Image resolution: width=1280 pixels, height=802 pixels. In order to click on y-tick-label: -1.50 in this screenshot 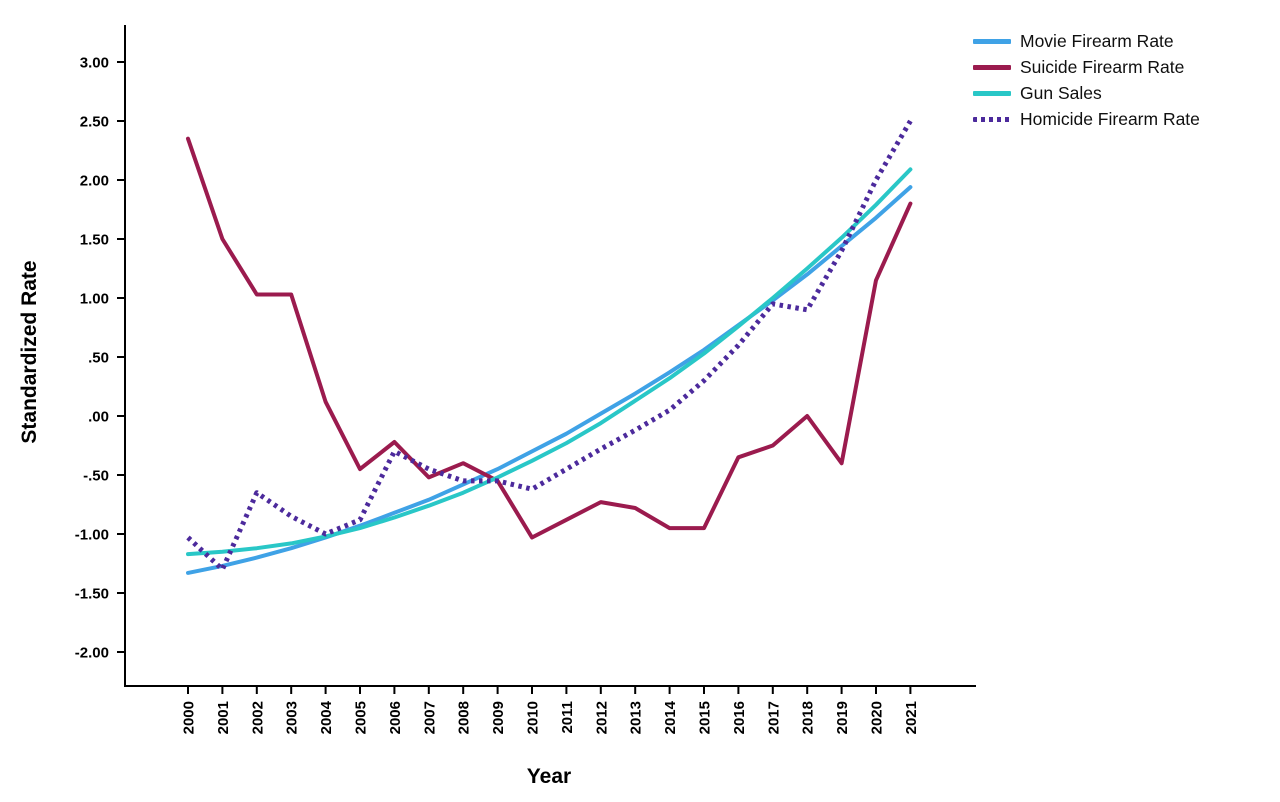, I will do `click(92, 594)`.